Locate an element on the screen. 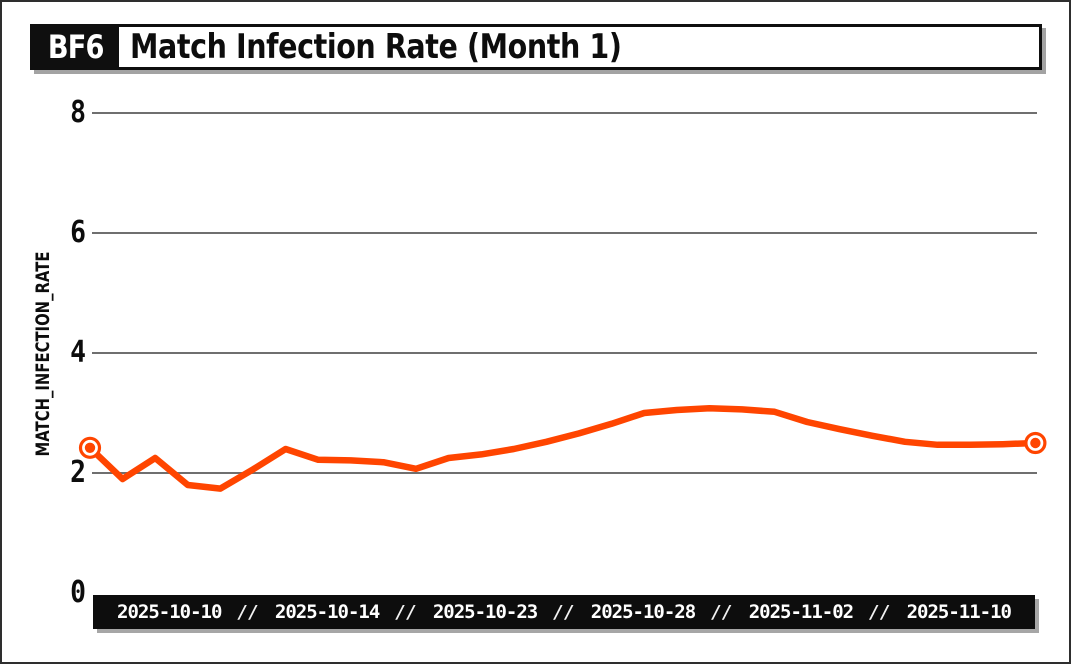 This screenshot has height=664, width=1071. game-badge: BF6 is located at coordinates (76, 47).